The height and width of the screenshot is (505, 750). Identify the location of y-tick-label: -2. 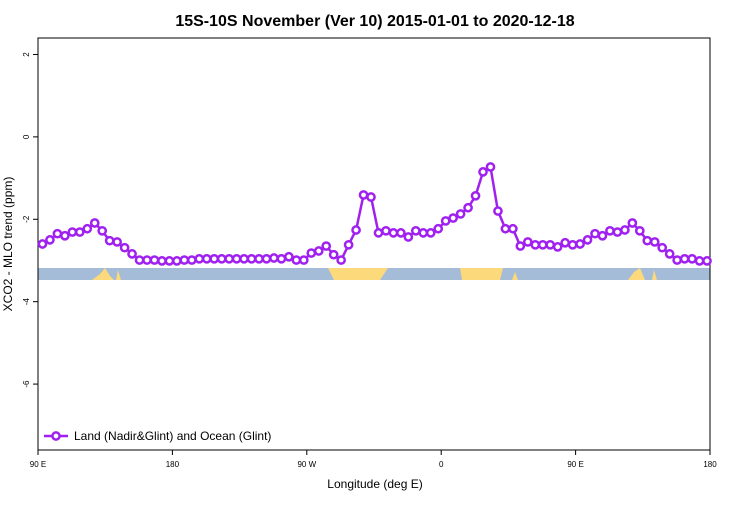
(26, 219).